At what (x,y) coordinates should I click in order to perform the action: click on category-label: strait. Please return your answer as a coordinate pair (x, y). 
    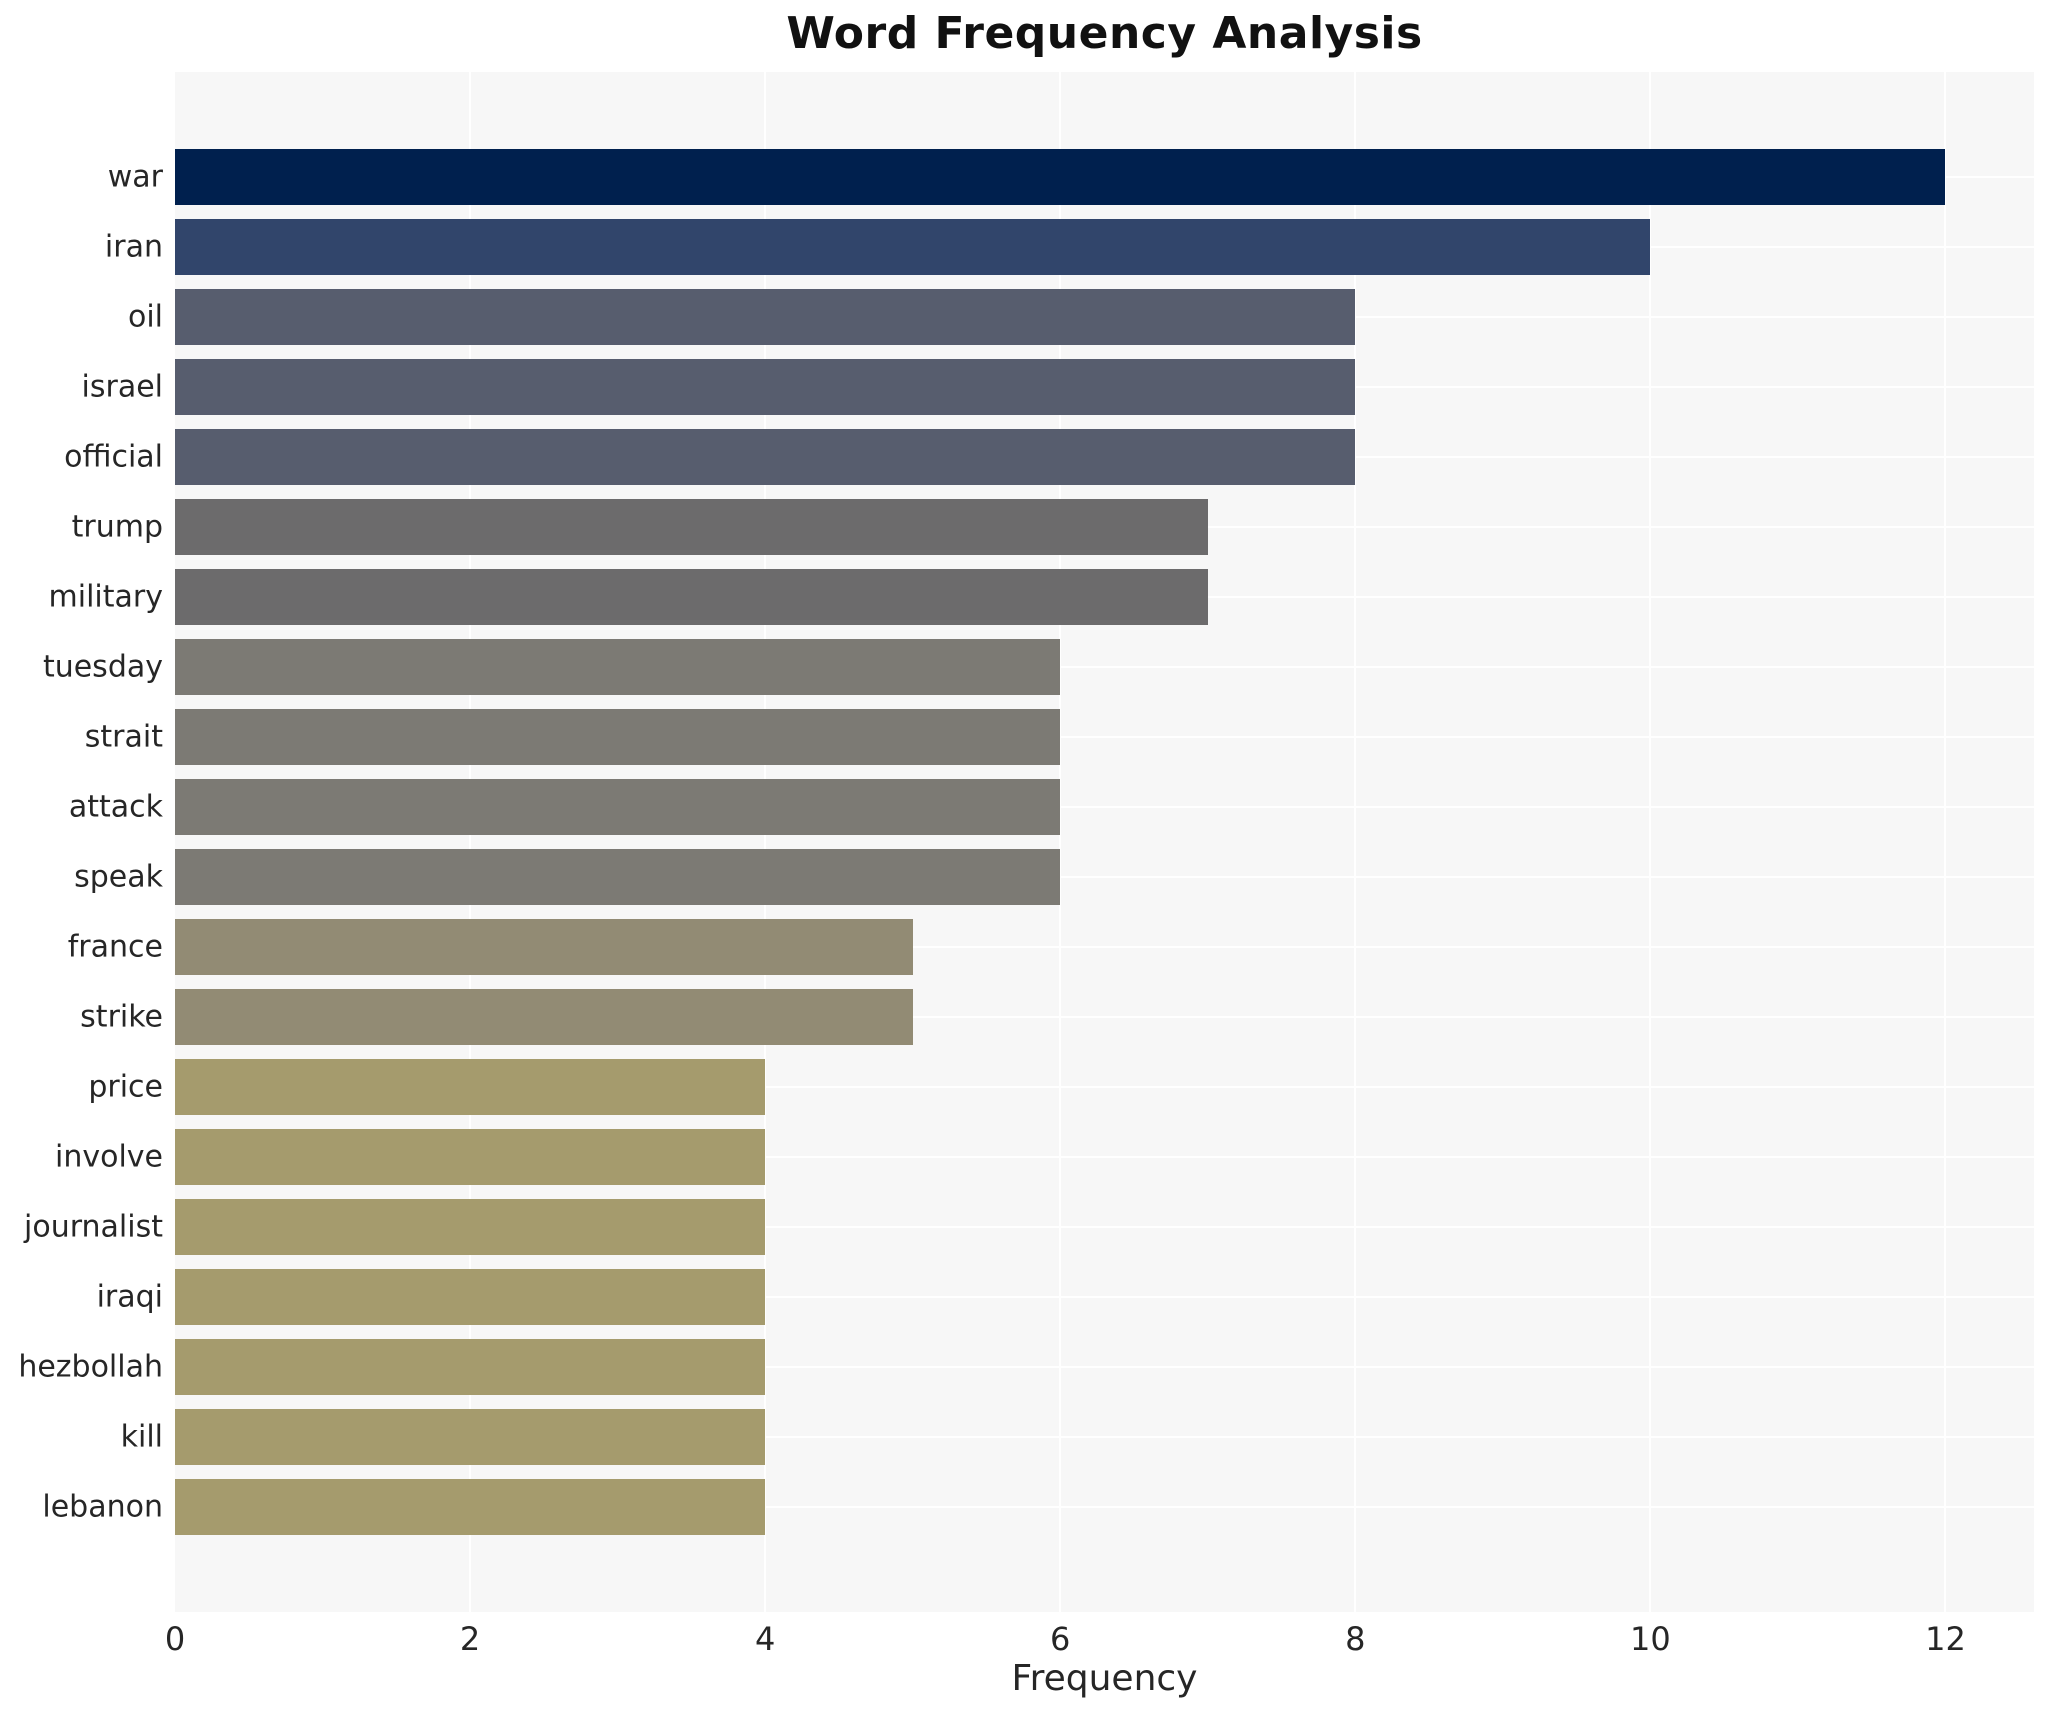
    Looking at the image, I should click on (123, 737).